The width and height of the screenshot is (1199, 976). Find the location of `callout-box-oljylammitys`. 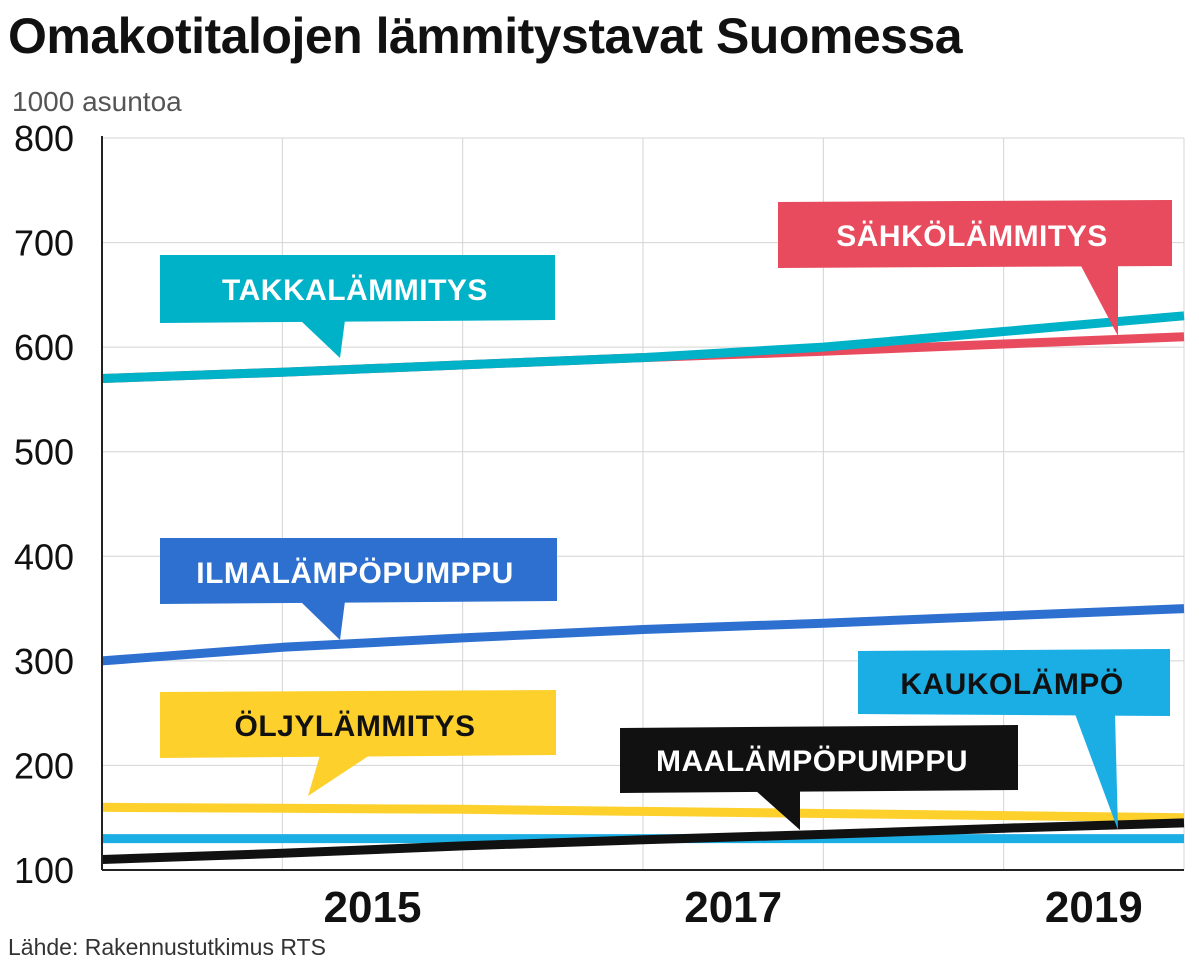

callout-box-oljylammitys is located at coordinates (358, 724).